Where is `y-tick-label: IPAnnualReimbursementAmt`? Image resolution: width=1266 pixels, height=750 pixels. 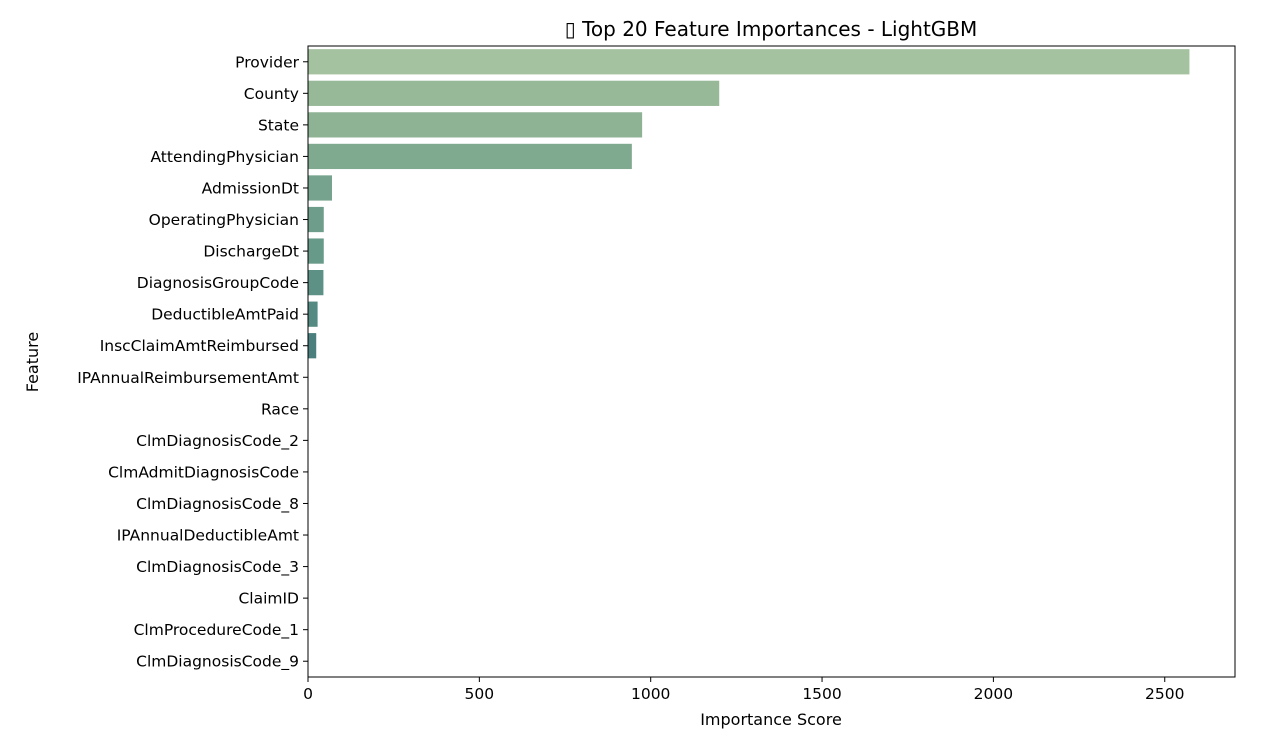
y-tick-label: IPAnnualReimbursementAmt is located at coordinates (188, 378).